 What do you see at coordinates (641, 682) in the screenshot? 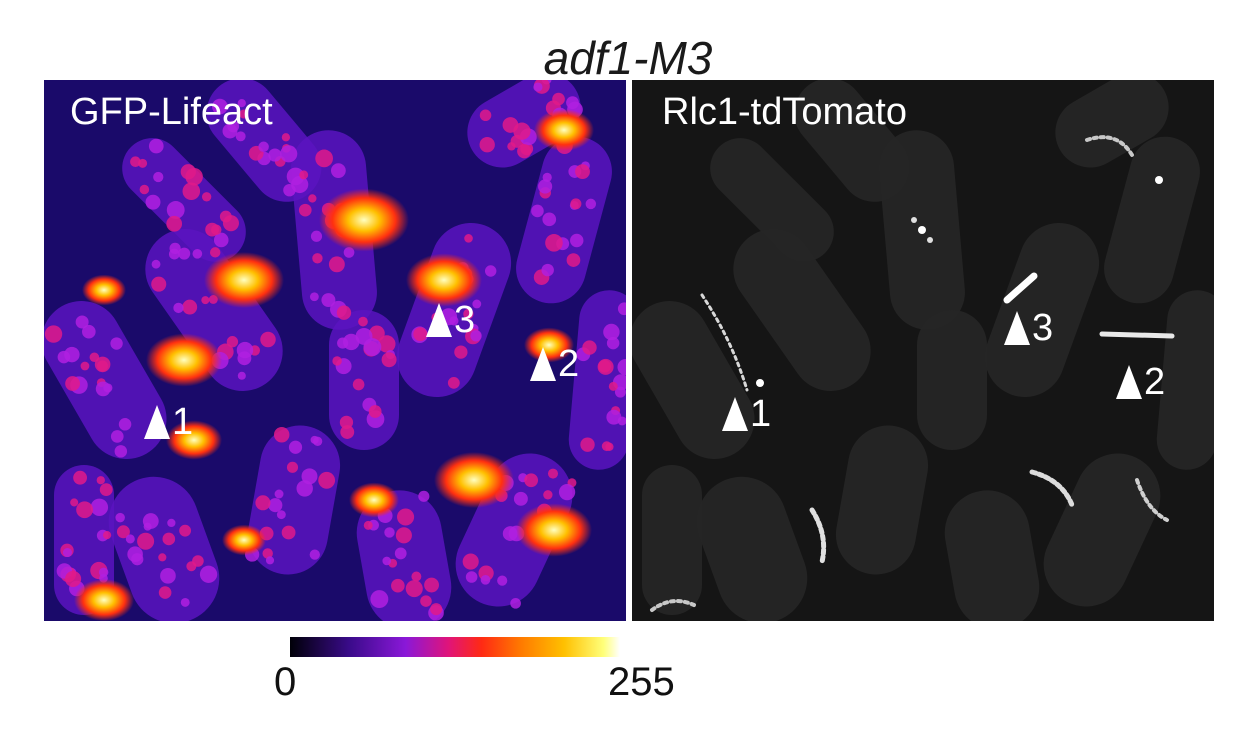
I see `colorbar-max-label: 255` at bounding box center [641, 682].